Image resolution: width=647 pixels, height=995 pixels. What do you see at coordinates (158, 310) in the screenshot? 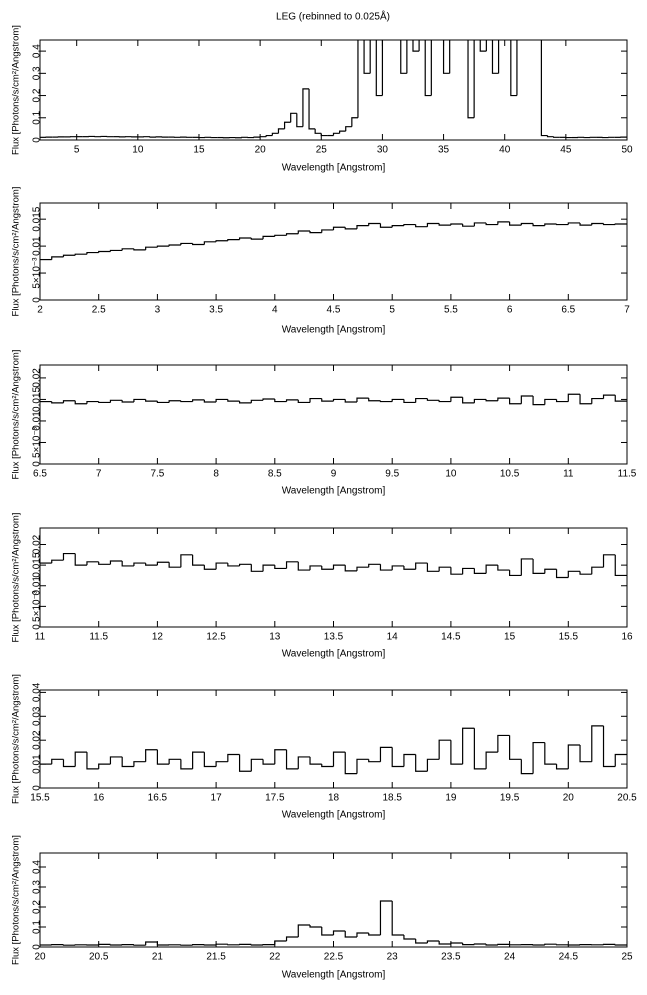
I see `x-tick-label: 3` at bounding box center [158, 310].